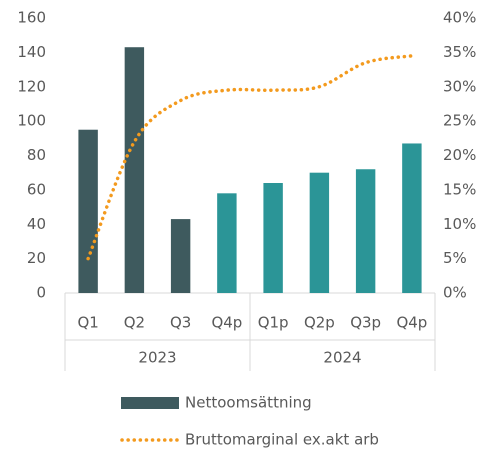 The width and height of the screenshot is (502, 457). What do you see at coordinates (31, 52) in the screenshot?
I see `y-tick-label: 140` at bounding box center [31, 52].